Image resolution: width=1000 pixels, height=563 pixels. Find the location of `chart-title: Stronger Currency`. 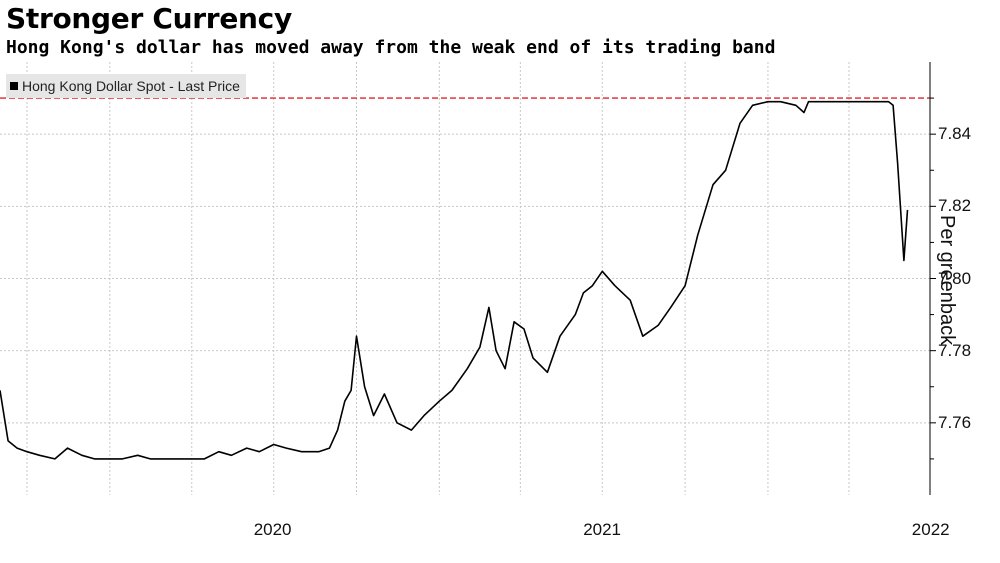

chart-title: Stronger Currency is located at coordinates (149, 18).